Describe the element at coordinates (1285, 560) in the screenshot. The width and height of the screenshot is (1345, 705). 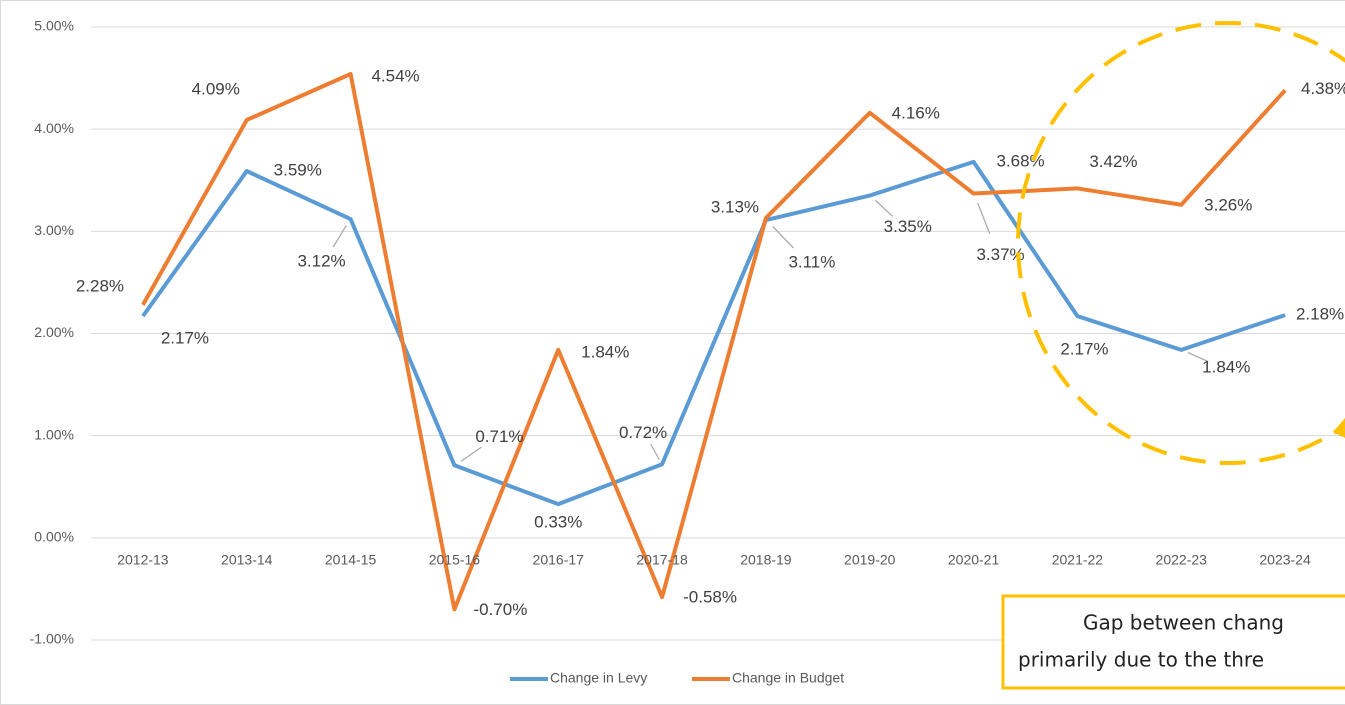
I see `x-tick-label: 2023-24` at that location.